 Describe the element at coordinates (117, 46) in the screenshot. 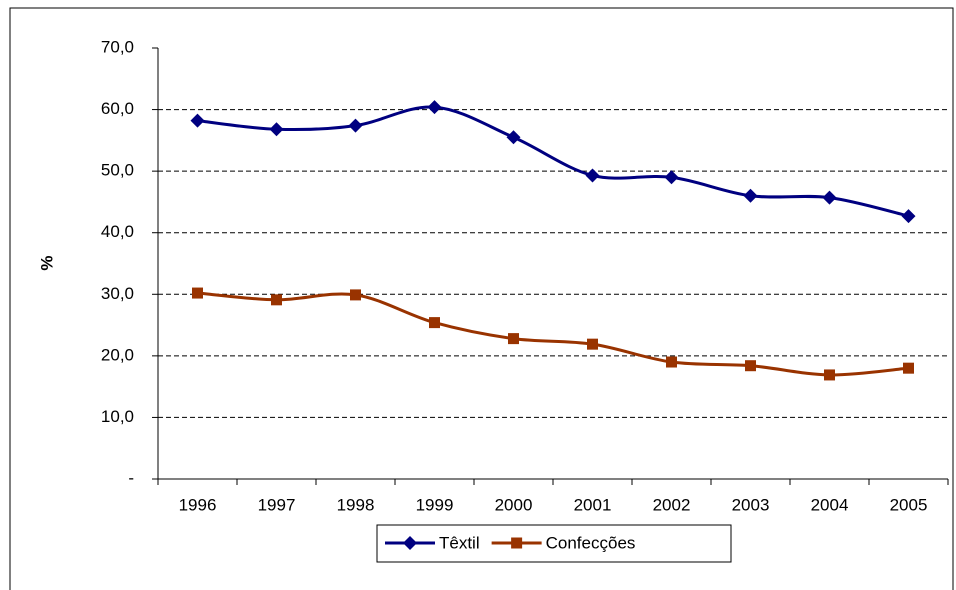

I see `y-tick-label: 70,0` at that location.